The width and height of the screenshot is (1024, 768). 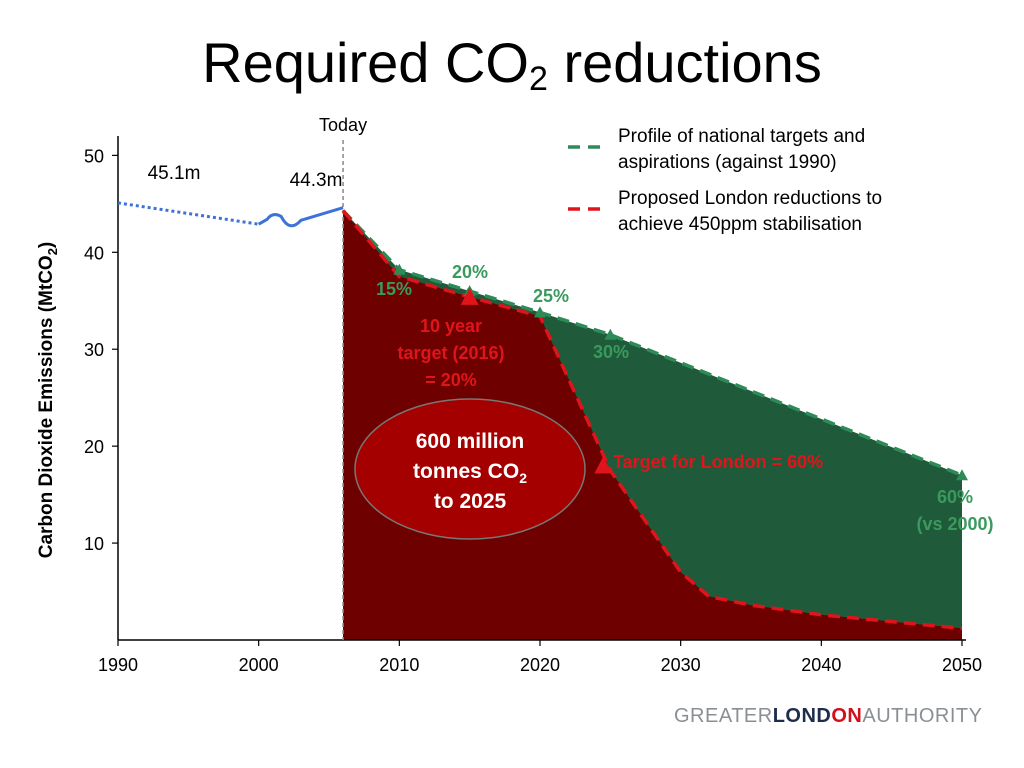 I want to click on bubble-line2-subscript: 2, so click(x=523, y=478).